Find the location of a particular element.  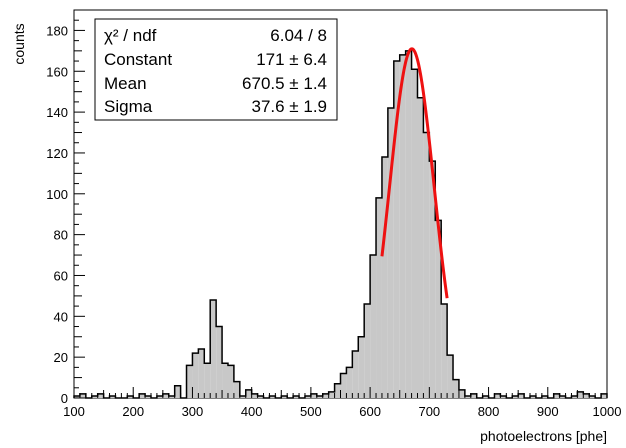

gaussian-fit-line is located at coordinates (414, 173).